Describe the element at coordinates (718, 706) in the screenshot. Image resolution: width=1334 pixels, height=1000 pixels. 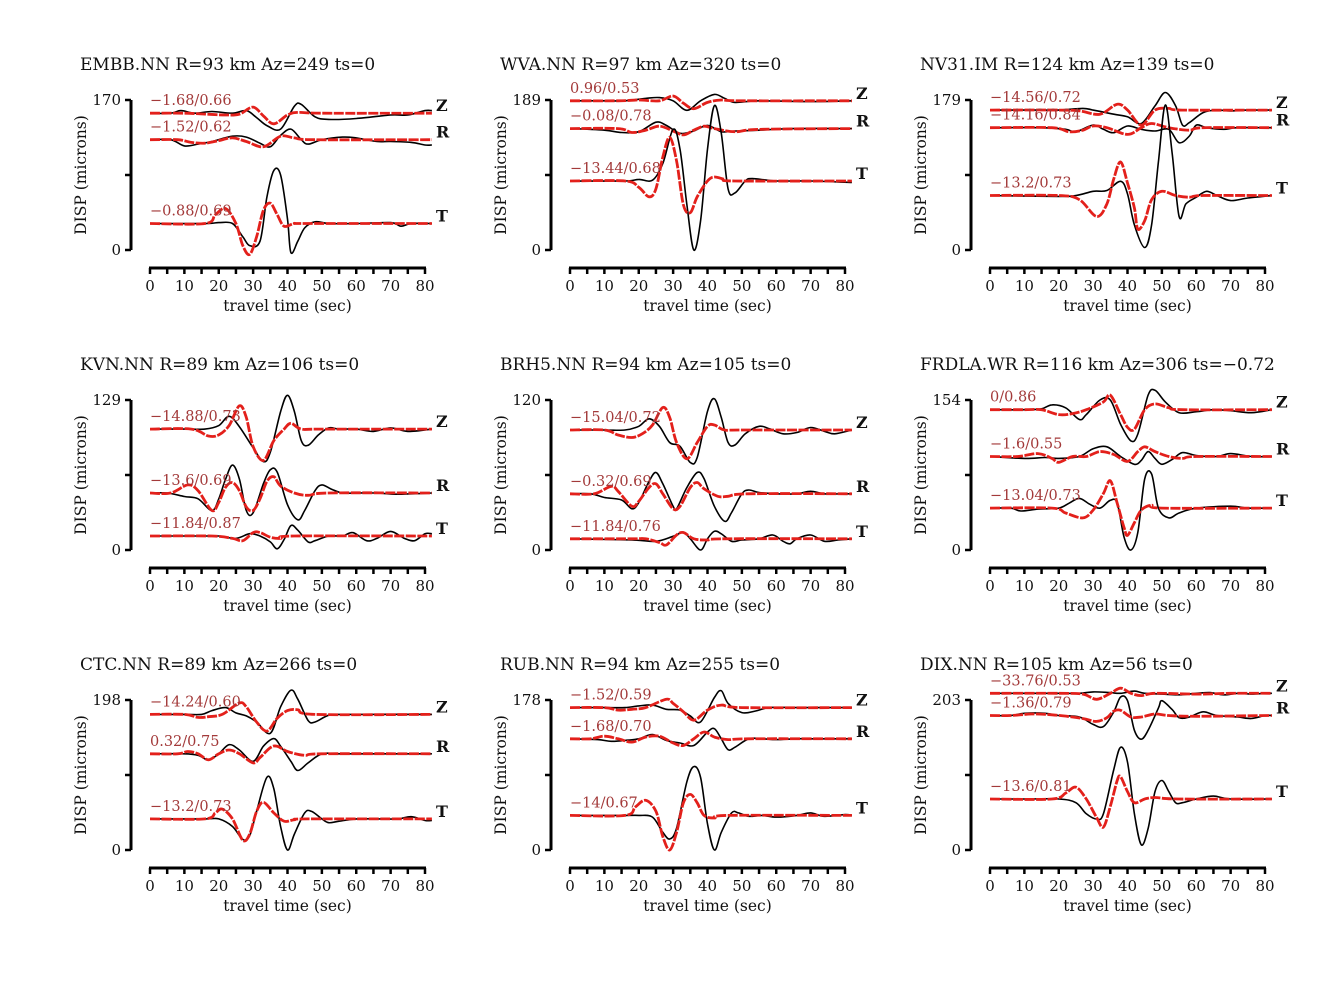
I see `component-z: −1.52/0.59 Z` at that location.